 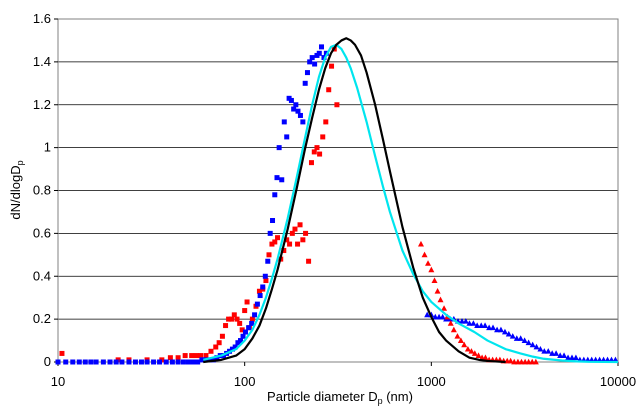 What do you see at coordinates (42, 190) in the screenshot?
I see `y-tick-label: 0.8` at bounding box center [42, 190].